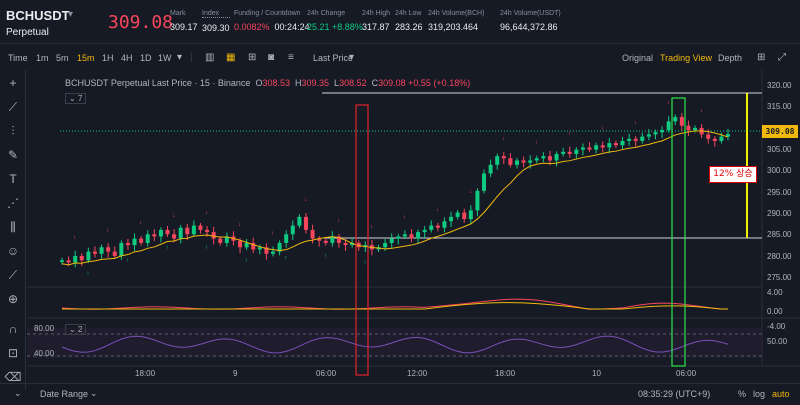  Describe the element at coordinates (271, 57) in the screenshot. I see `camera-icon: ◙` at that location.